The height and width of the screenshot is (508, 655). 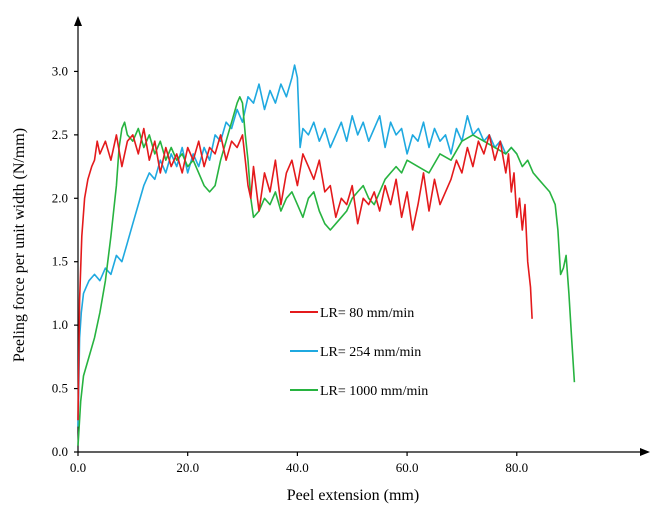 What do you see at coordinates (370, 352) in the screenshot?
I see `legend-label: LR= 254 mm/min` at bounding box center [370, 352].